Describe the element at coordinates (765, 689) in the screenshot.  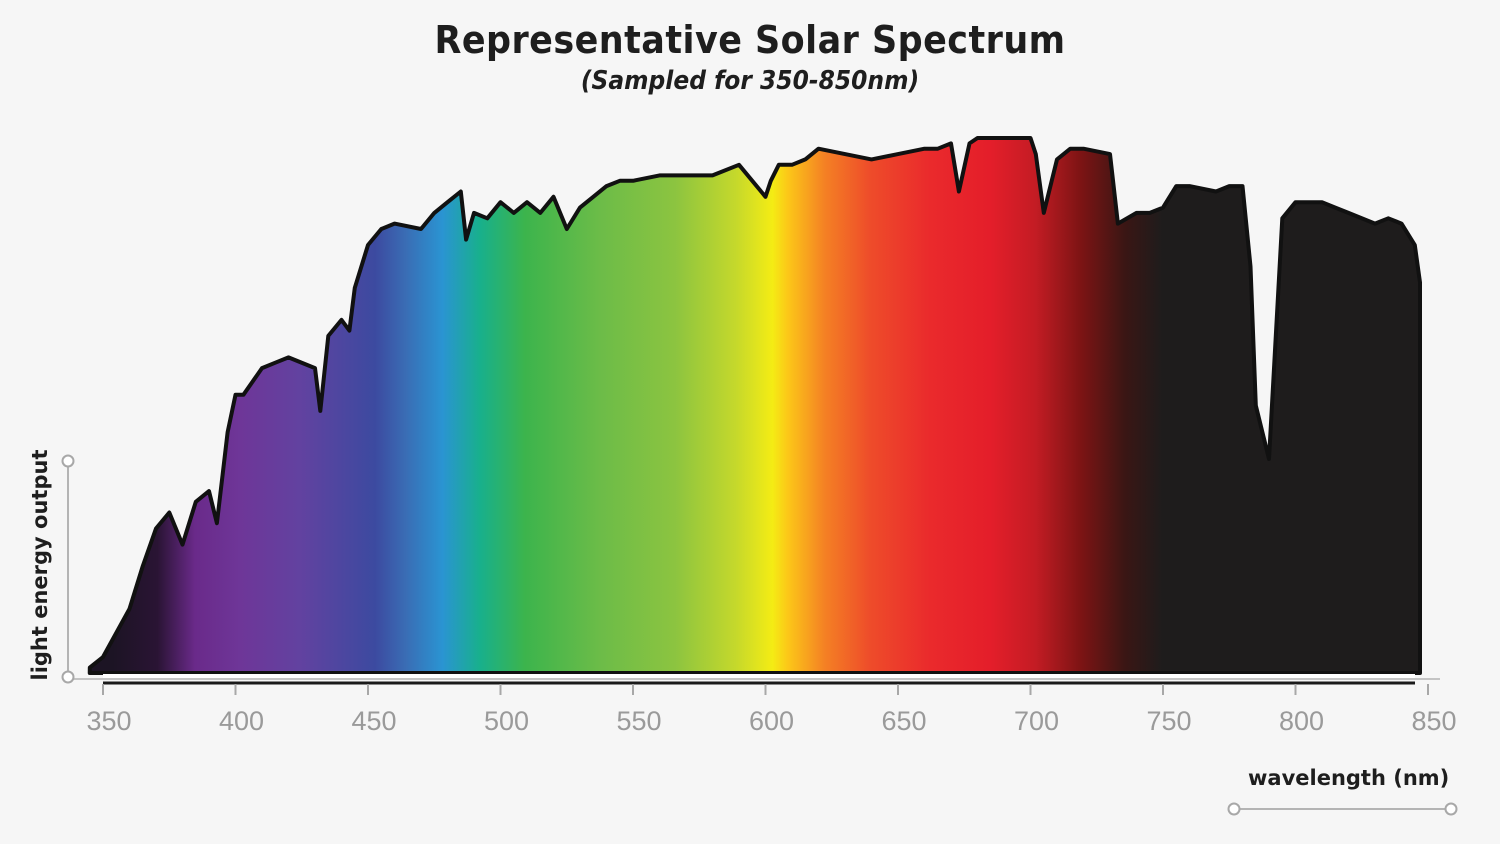
I see `x-axis-ticks` at that location.